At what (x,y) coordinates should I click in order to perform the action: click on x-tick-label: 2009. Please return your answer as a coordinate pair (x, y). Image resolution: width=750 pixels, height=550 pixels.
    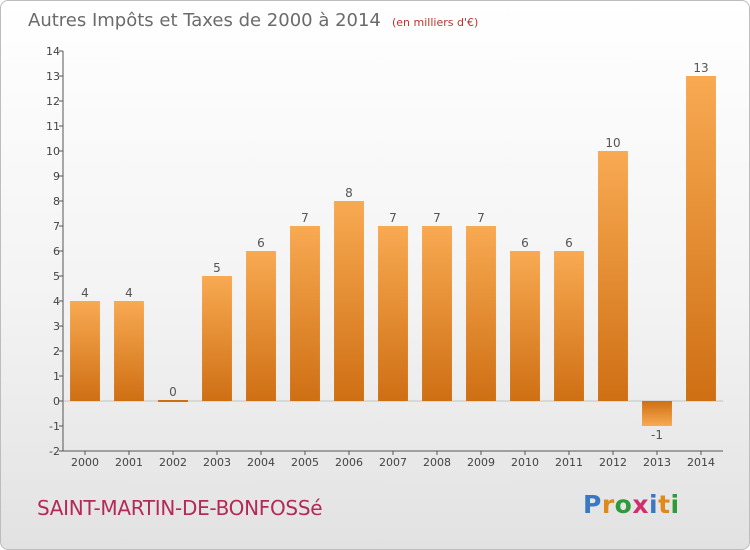
    Looking at the image, I should click on (481, 462).